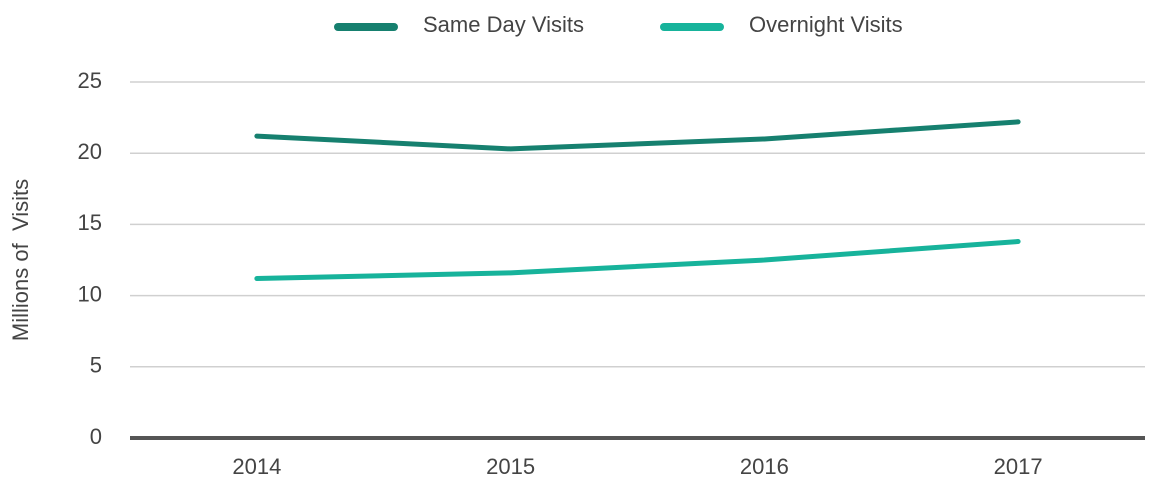  What do you see at coordinates (90, 80) in the screenshot?
I see `y-tick-label: 25` at bounding box center [90, 80].